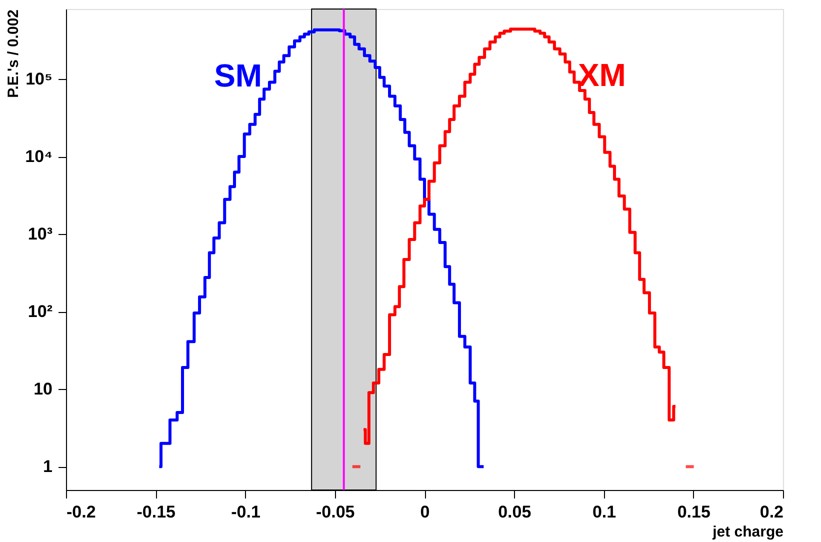 This screenshot has height=542, width=821. What do you see at coordinates (39, 79) in the screenshot?
I see `y-tick-label: 10⁵` at bounding box center [39, 79].